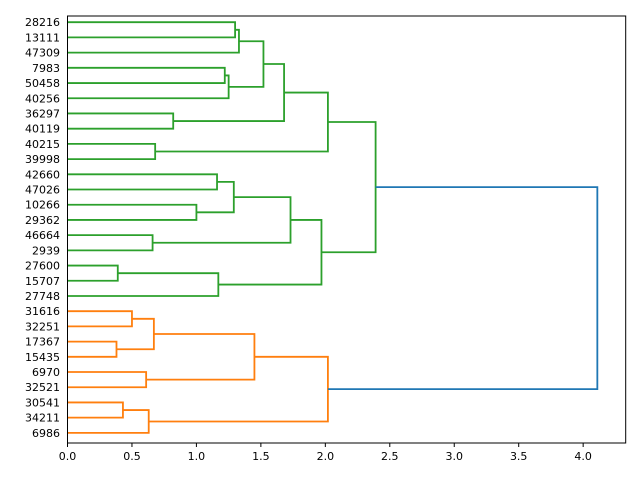  Describe the element at coordinates (42, 281) in the screenshot. I see `leaf-label: 15707` at that location.